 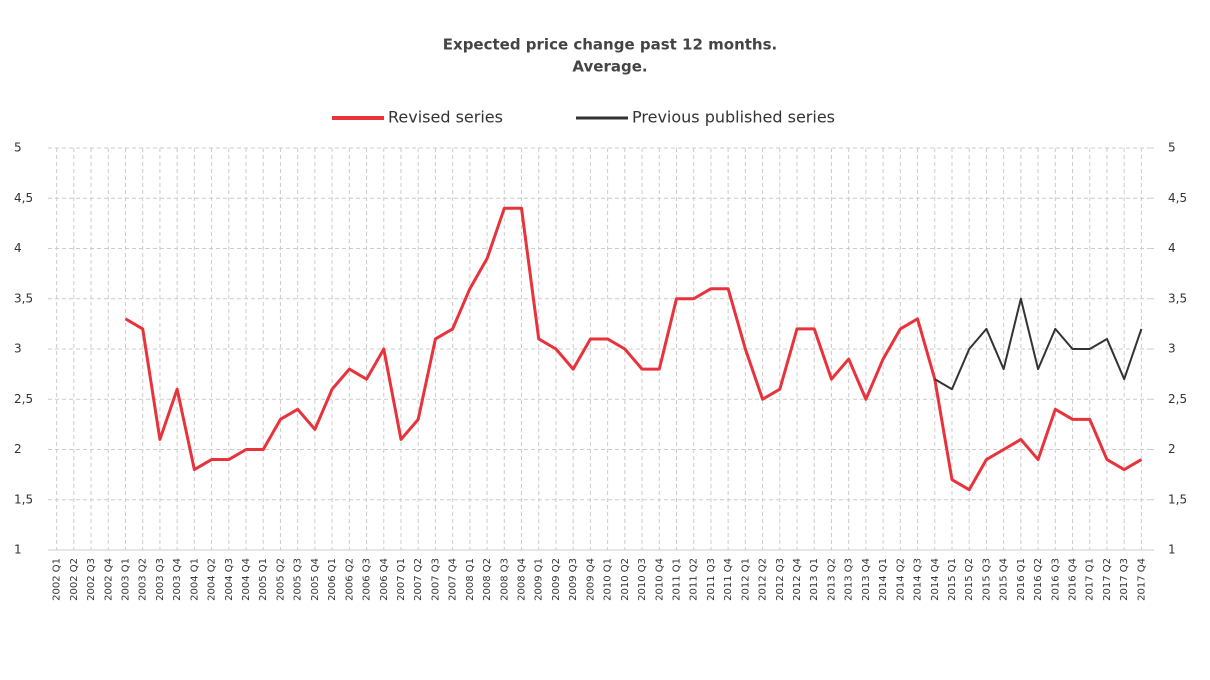 What do you see at coordinates (487, 579) in the screenshot?
I see `x-tick-label: 2008 Q2` at bounding box center [487, 579].